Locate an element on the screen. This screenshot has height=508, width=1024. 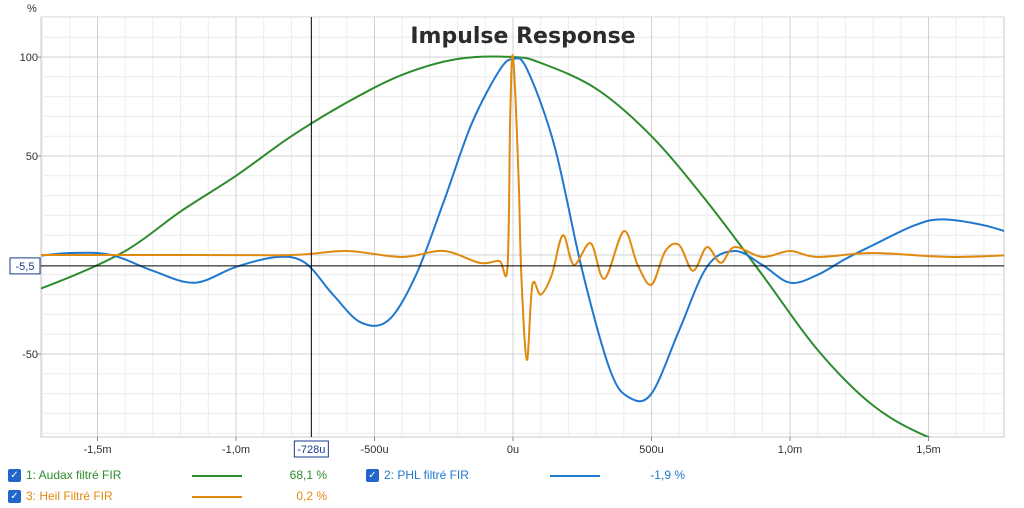
x-tick-label: -500u is located at coordinates (374, 450).